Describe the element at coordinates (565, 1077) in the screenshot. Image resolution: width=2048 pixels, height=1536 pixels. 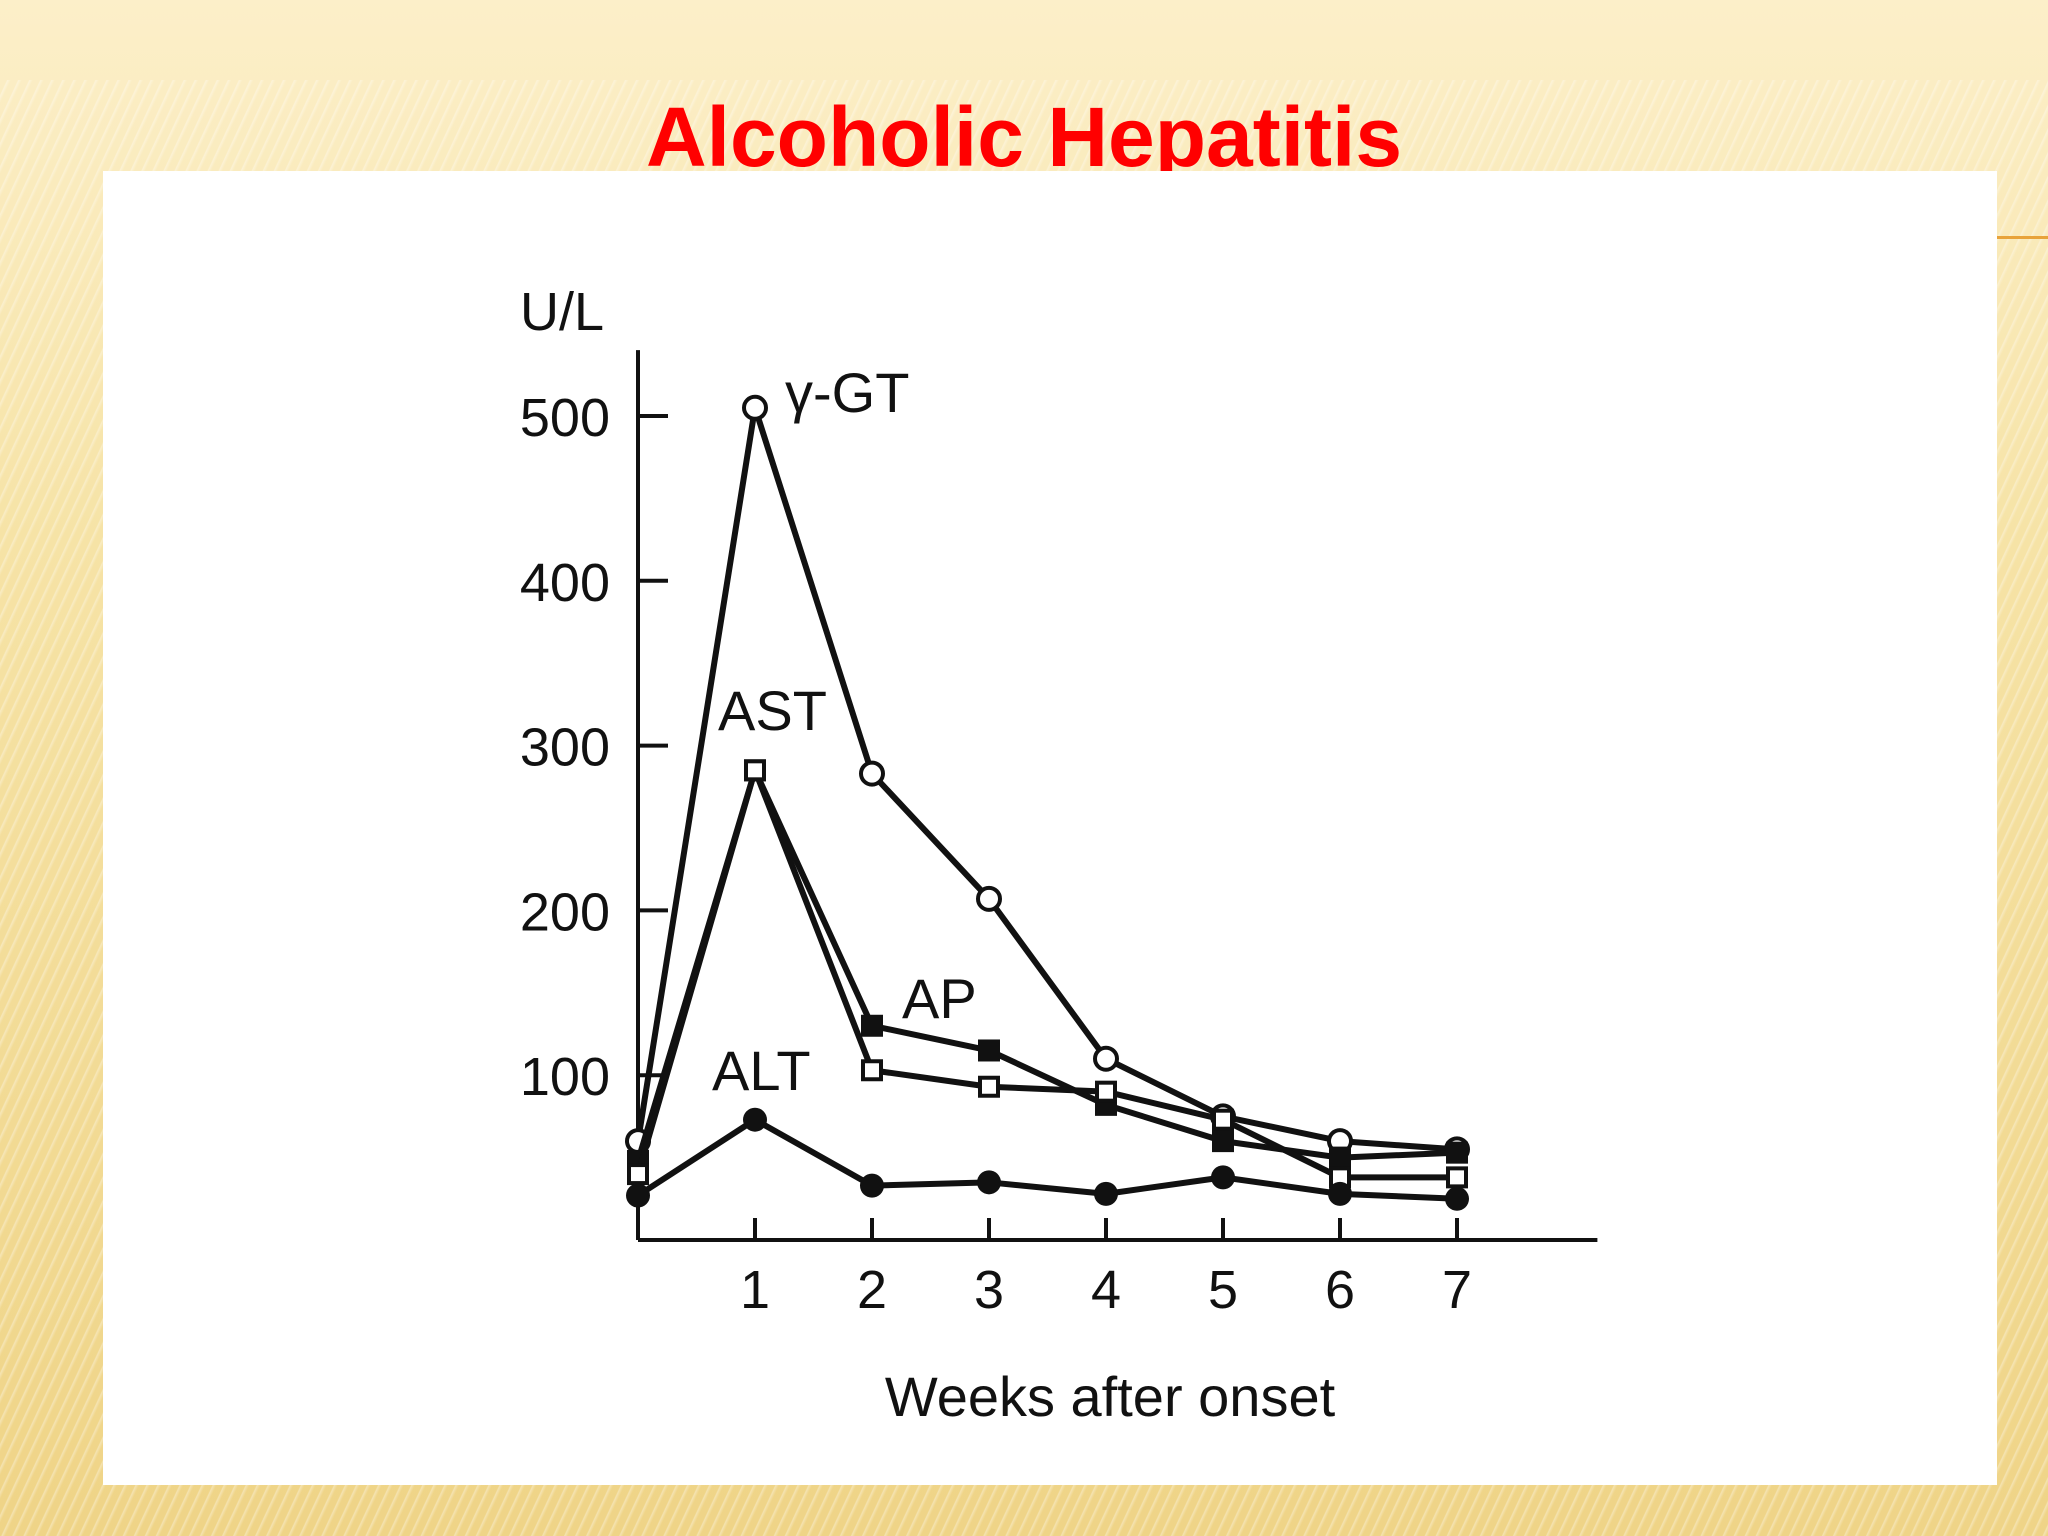
I see `y-tick-label: 100` at that location.